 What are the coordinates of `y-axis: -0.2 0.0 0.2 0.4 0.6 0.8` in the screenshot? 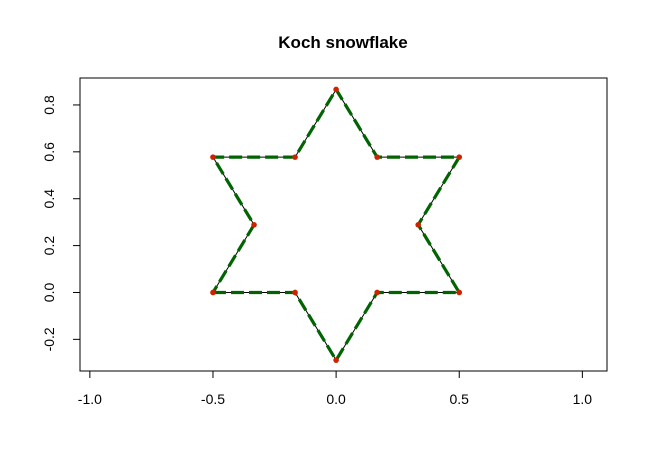 It's located at (61, 223).